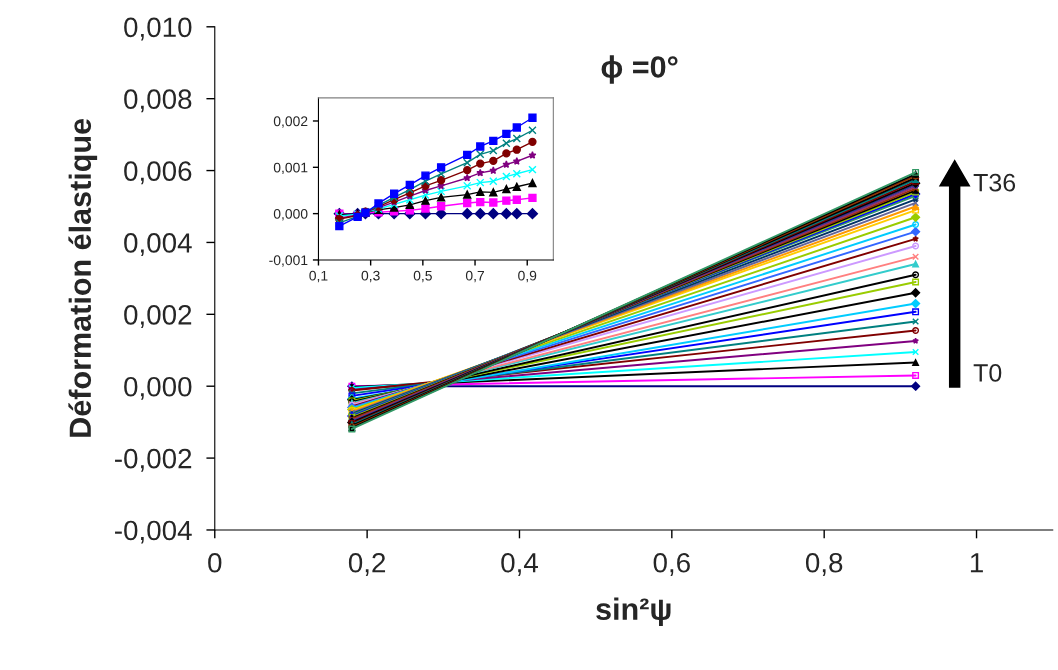 This screenshot has height=670, width=1058. What do you see at coordinates (422, 276) in the screenshot?
I see `x-tick-label: 0,5` at bounding box center [422, 276].